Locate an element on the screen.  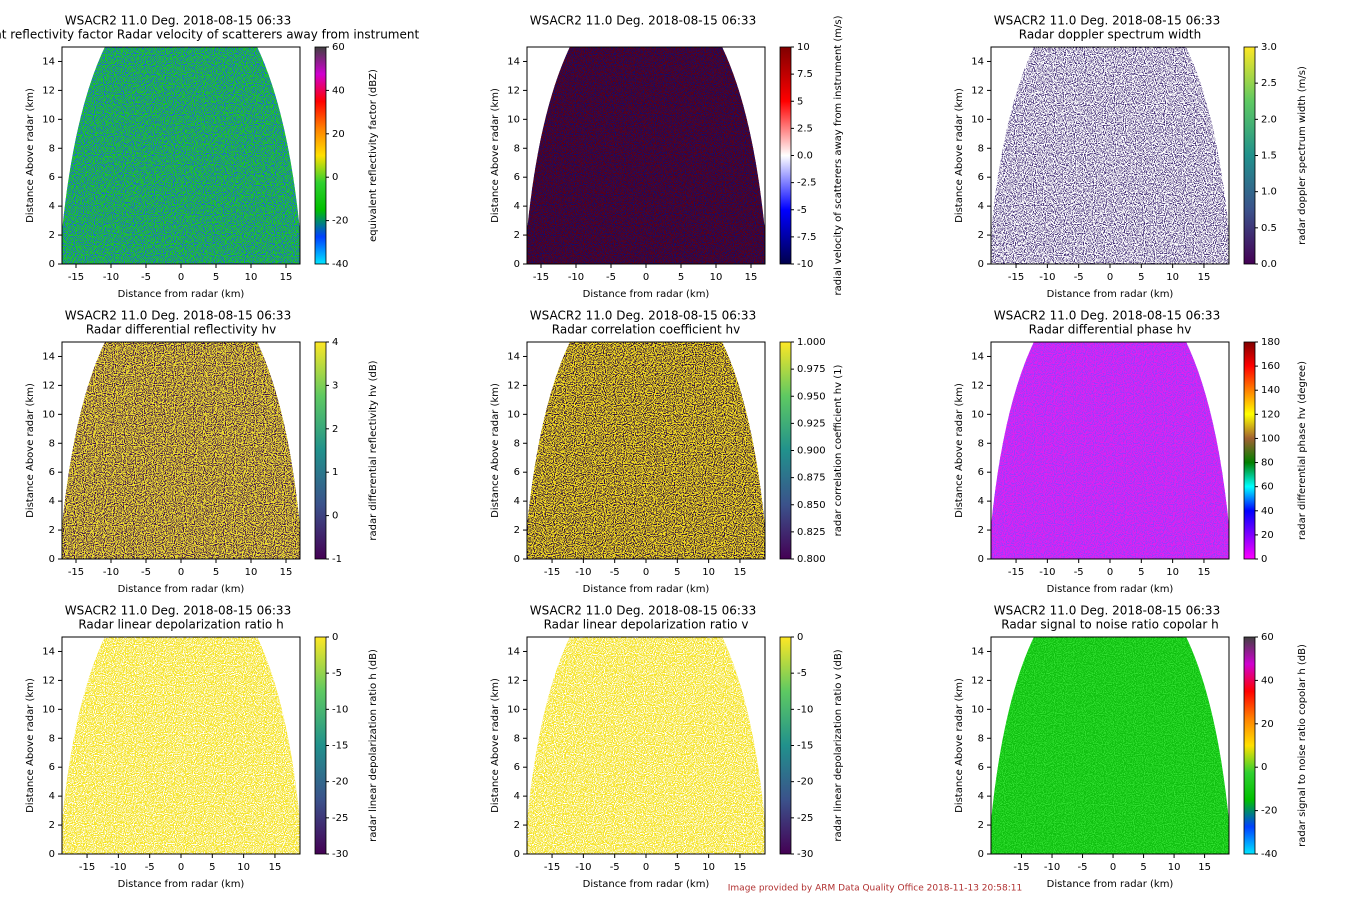
colorbar-tick-label: 0.0 is located at coordinates (1269, 264).